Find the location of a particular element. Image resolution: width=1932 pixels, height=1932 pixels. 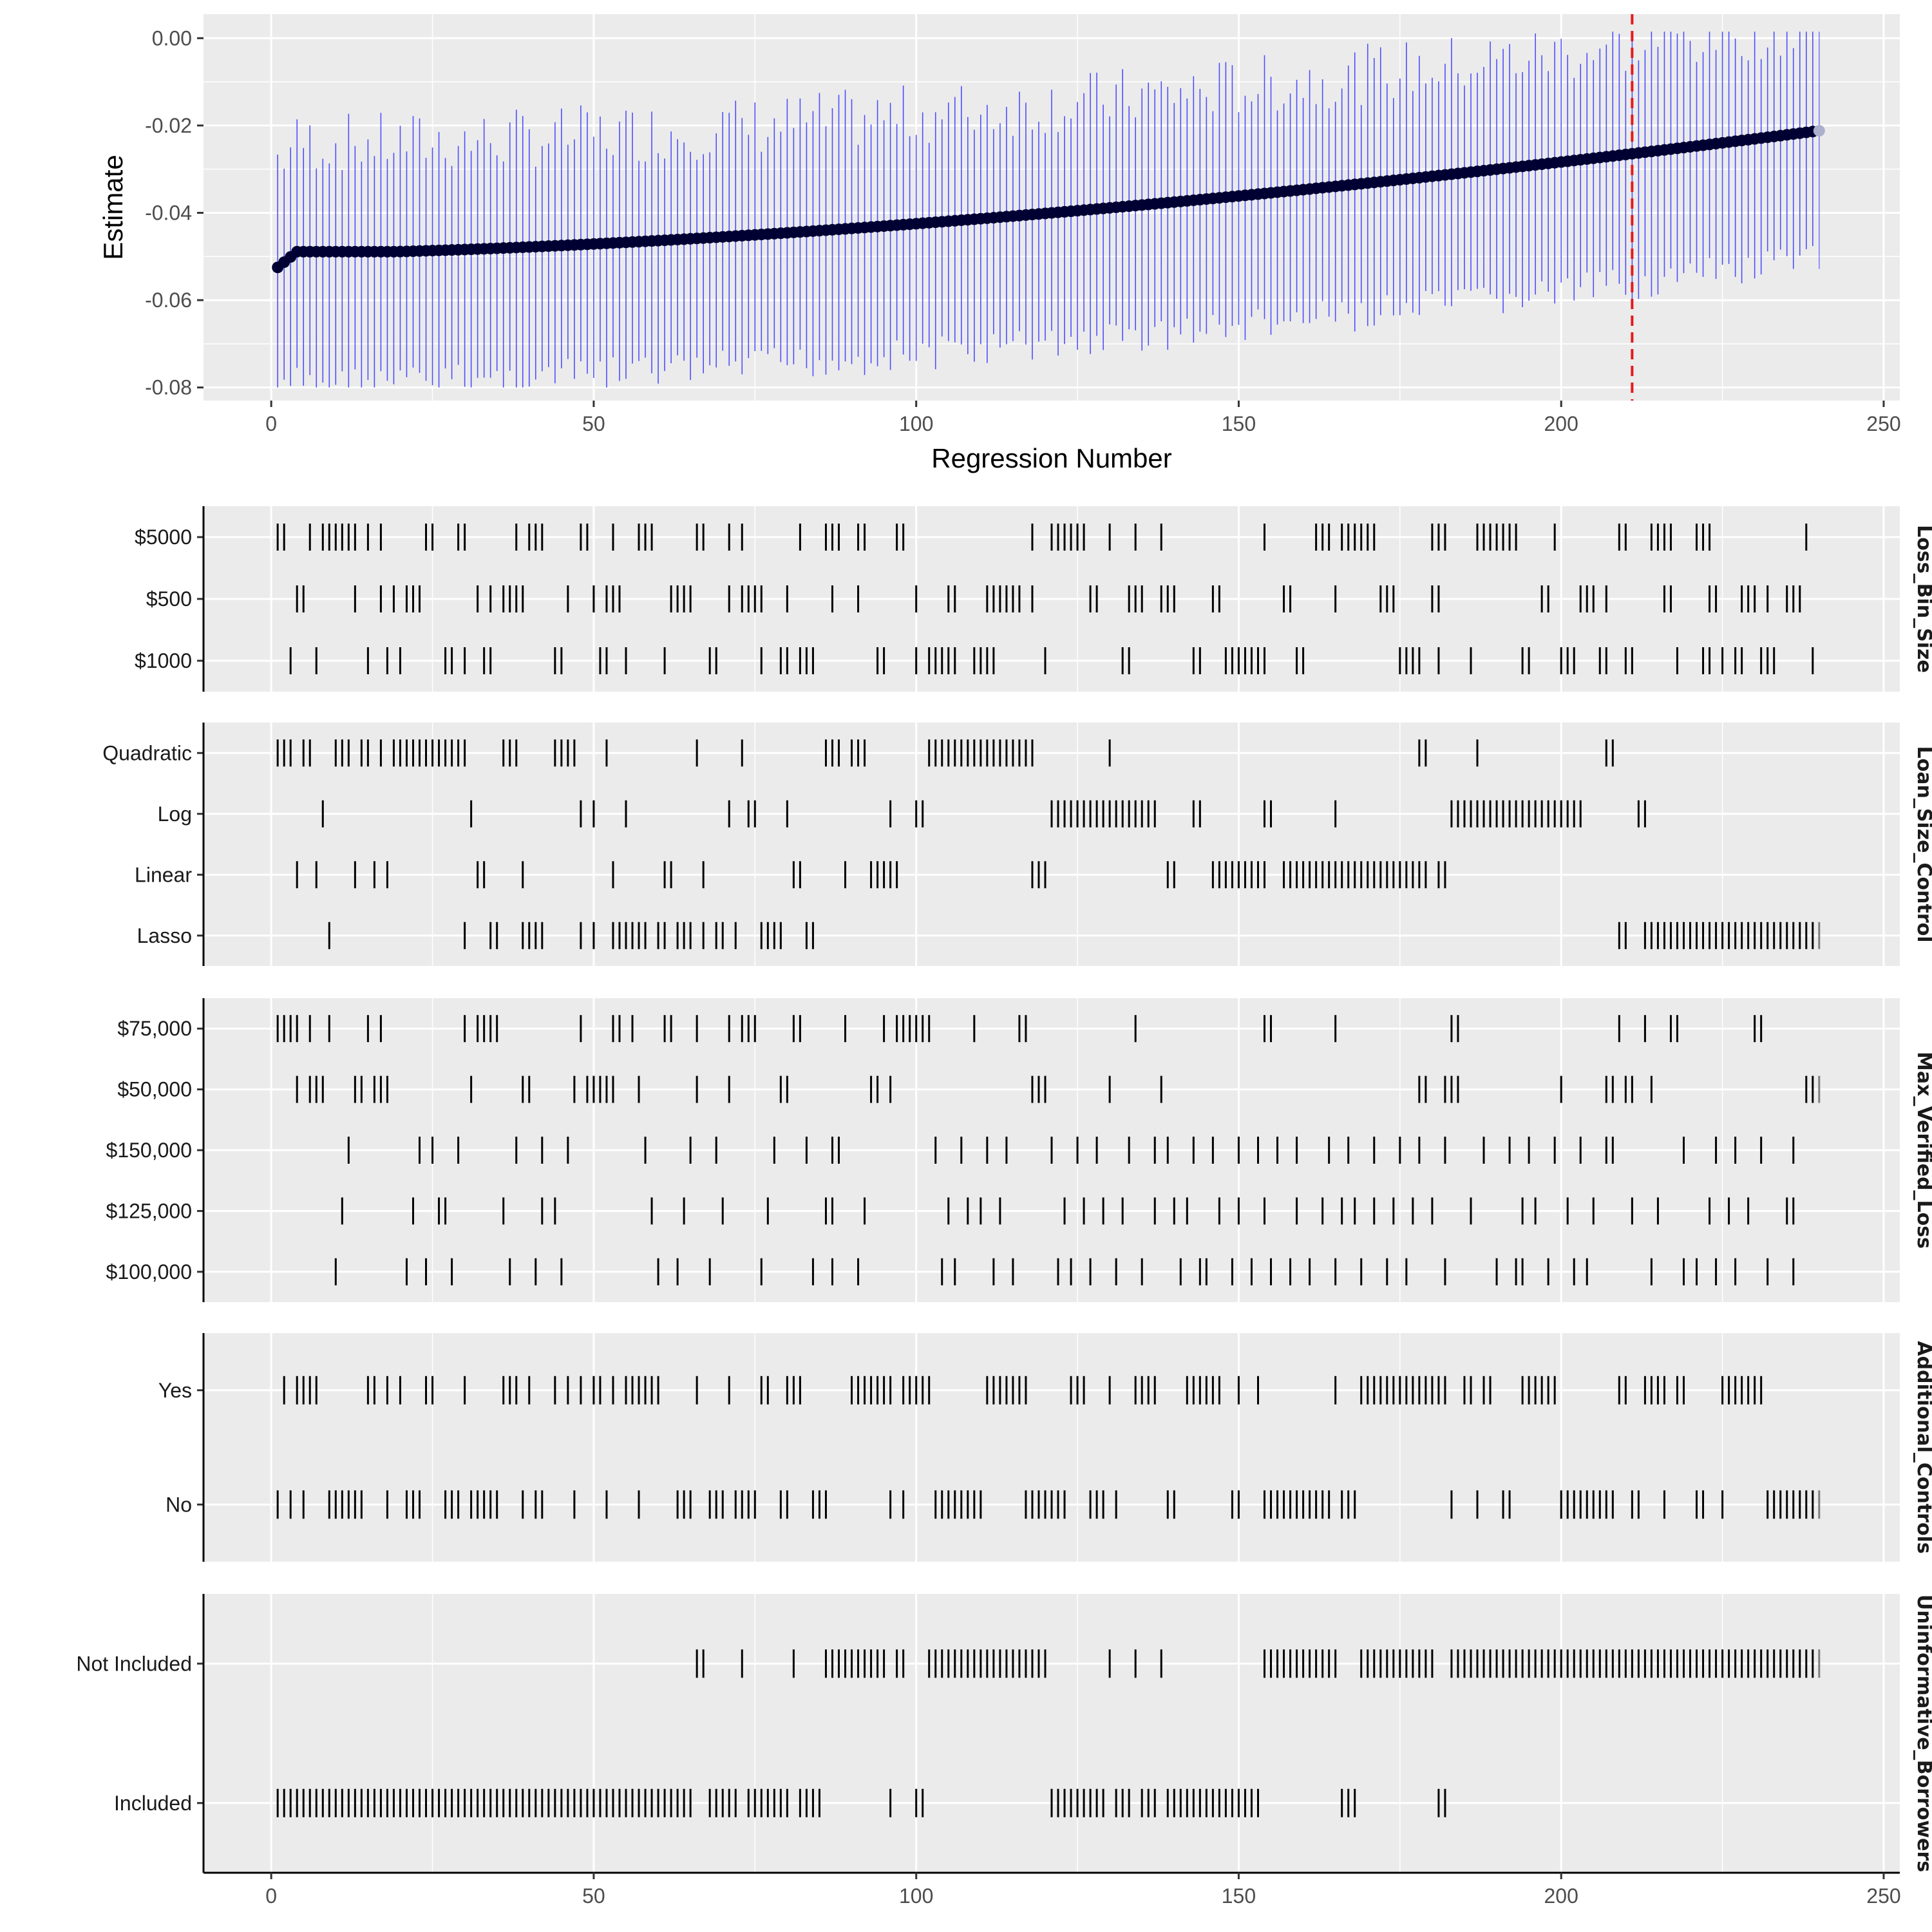

row-label: $500 is located at coordinates (169, 599).